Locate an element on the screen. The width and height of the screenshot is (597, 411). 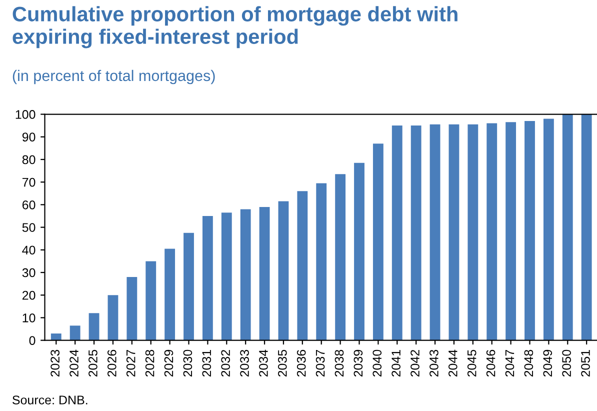
y-tick-label: 30 is located at coordinates (29, 273).